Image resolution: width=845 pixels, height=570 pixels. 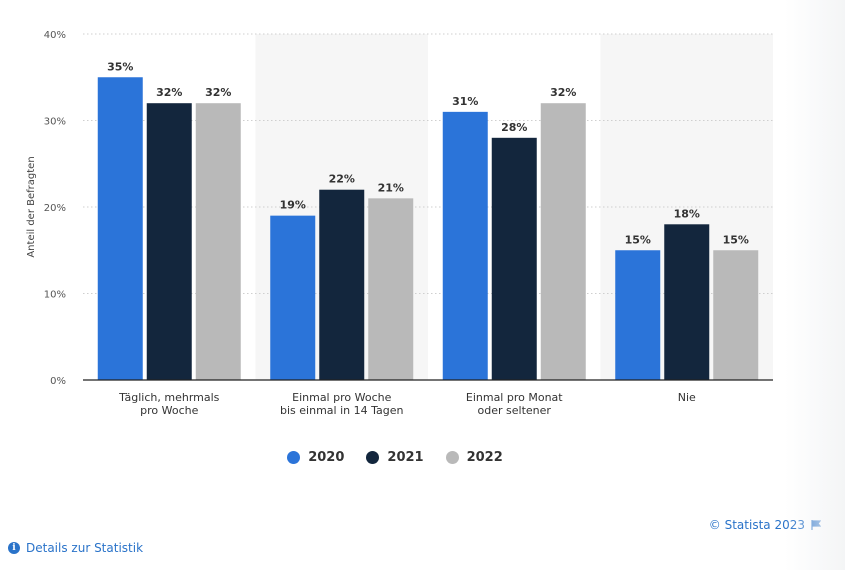 What do you see at coordinates (31, 206) in the screenshot?
I see `y-axis-title: Anteil der Befragten` at bounding box center [31, 206].